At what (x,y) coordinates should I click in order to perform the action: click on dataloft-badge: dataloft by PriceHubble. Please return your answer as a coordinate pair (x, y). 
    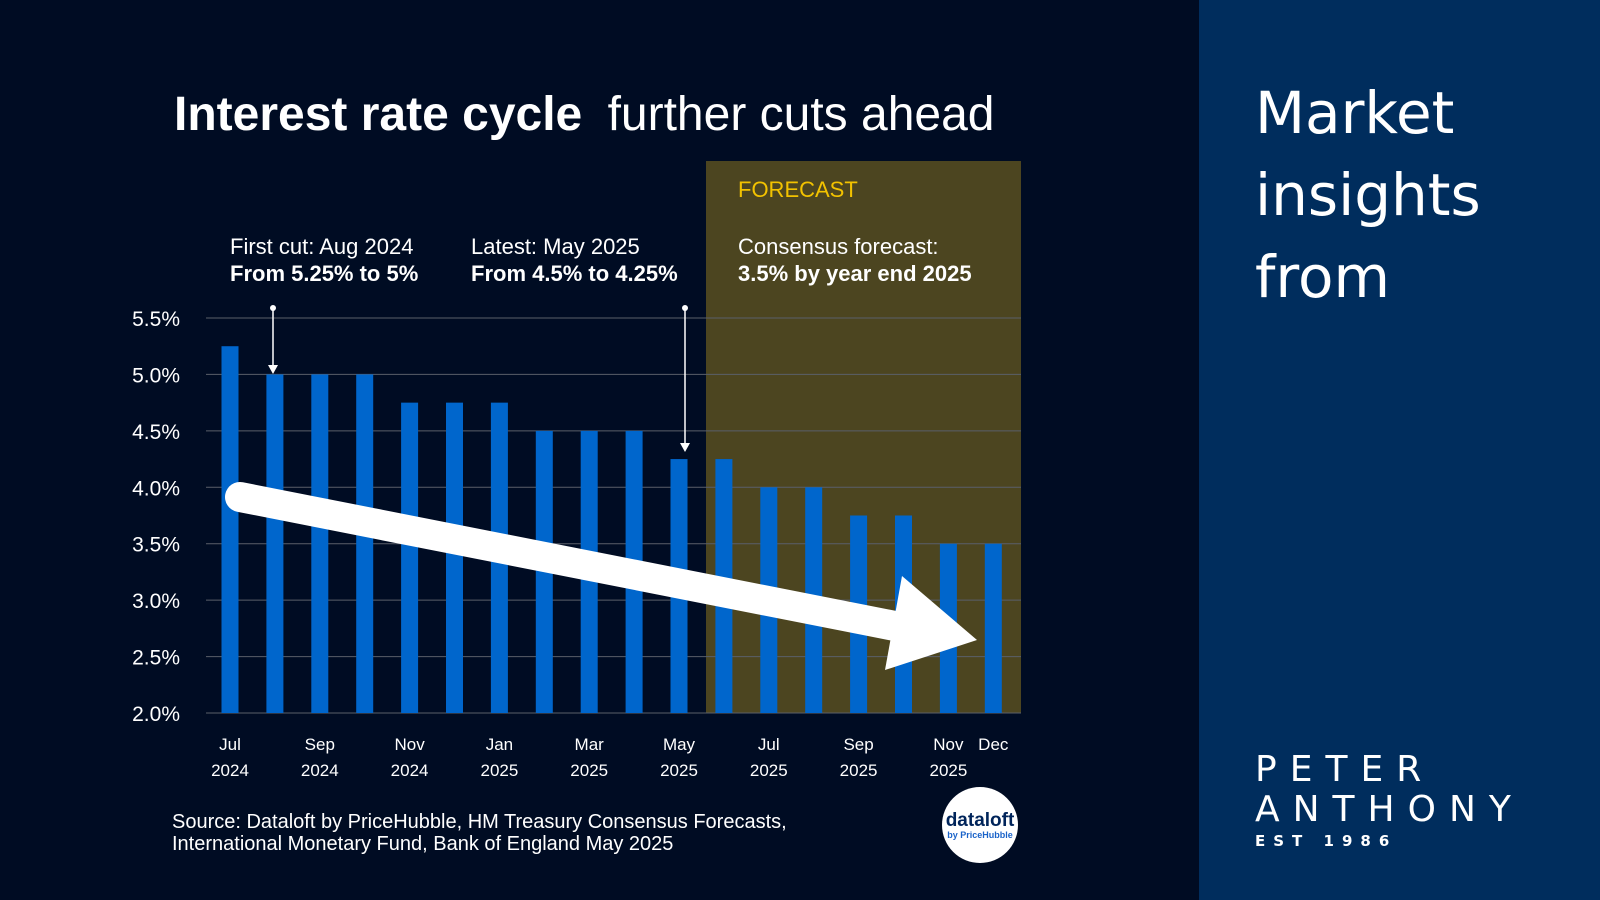
    Looking at the image, I should click on (980, 825).